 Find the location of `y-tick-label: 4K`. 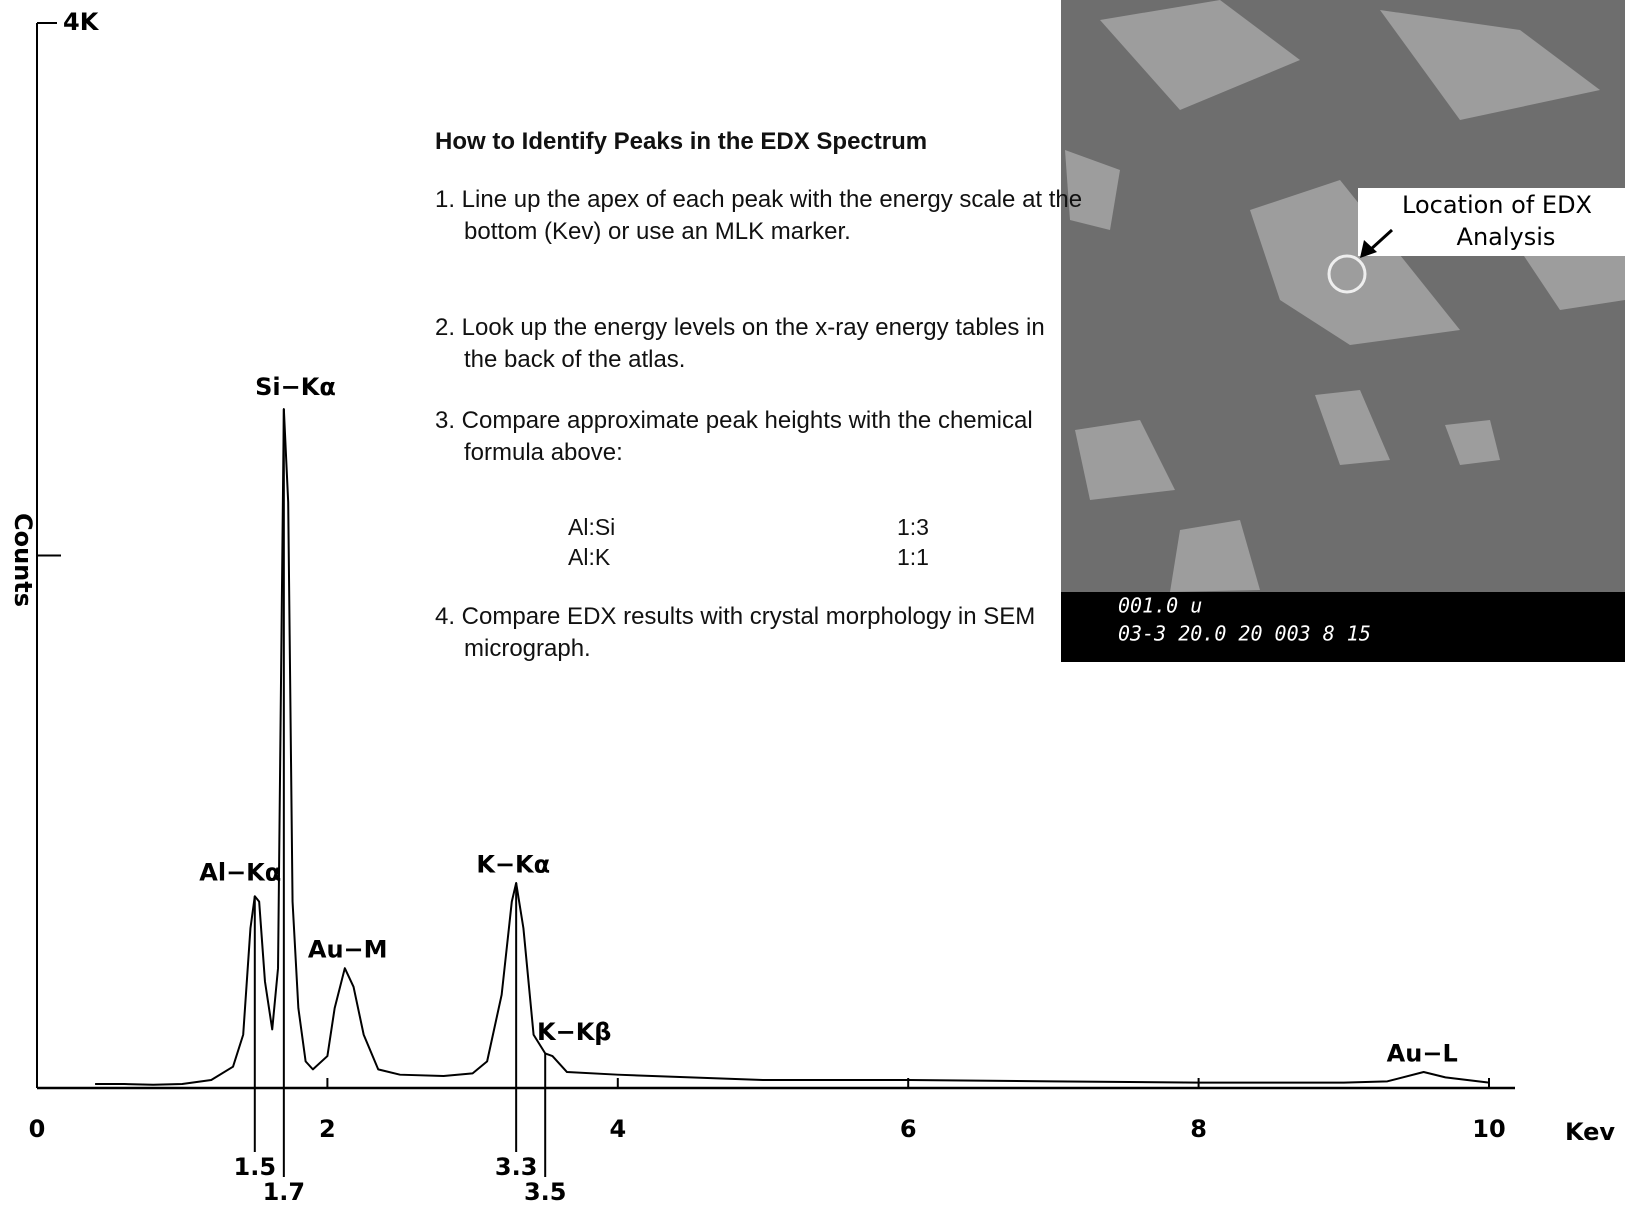

y-tick-label: 4K is located at coordinates (81, 22).